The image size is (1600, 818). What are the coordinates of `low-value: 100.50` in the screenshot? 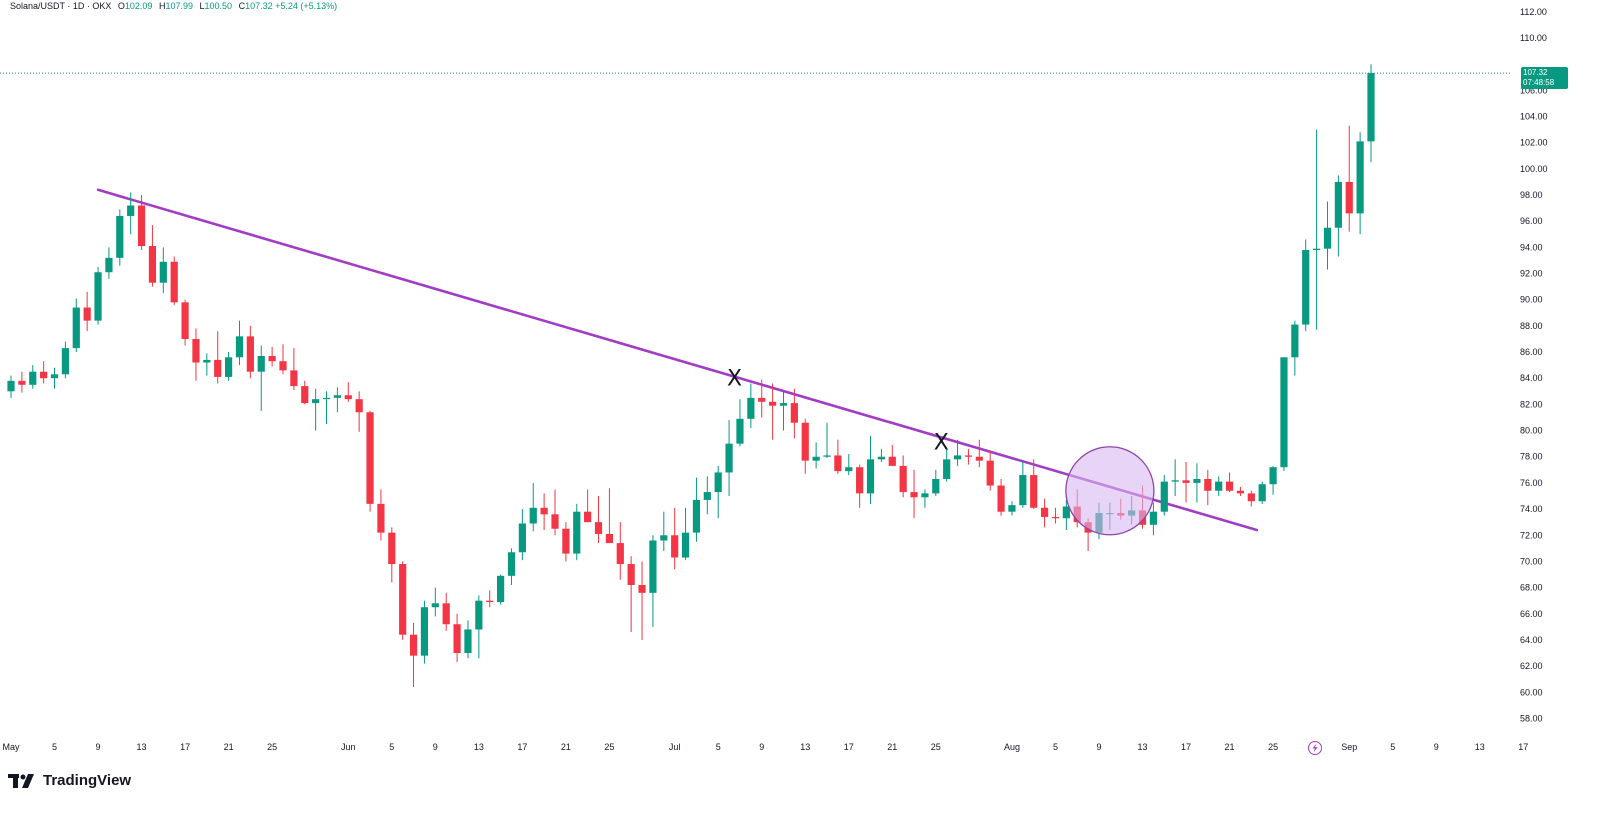 It's located at (218, 6).